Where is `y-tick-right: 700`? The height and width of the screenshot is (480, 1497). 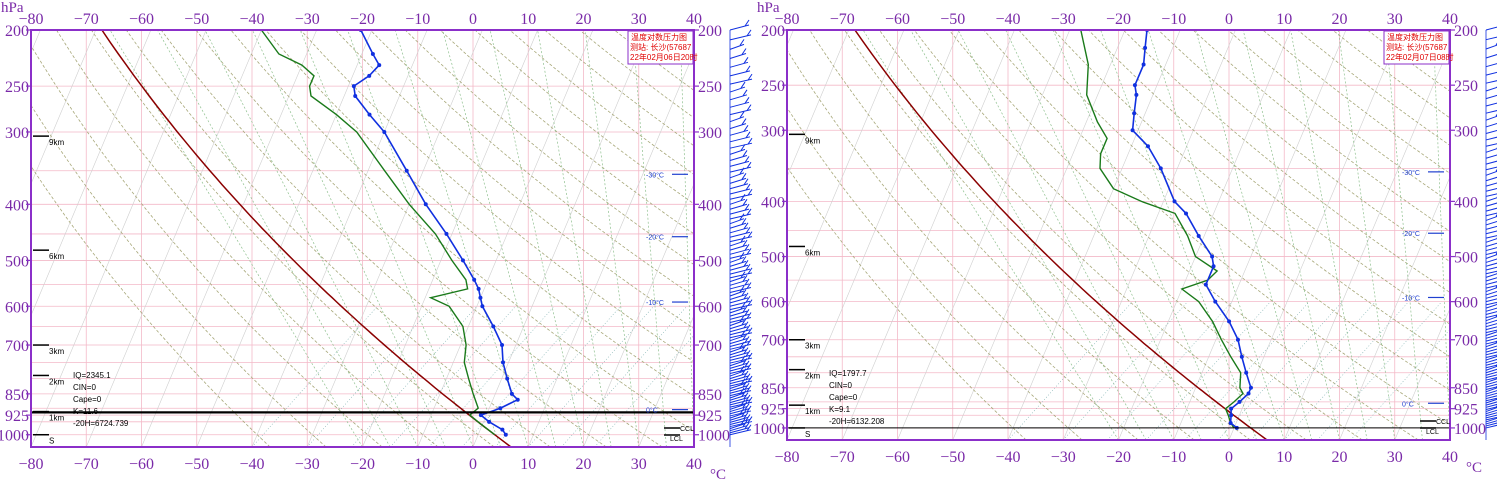
y-tick-right: 700 is located at coordinates (1466, 341).